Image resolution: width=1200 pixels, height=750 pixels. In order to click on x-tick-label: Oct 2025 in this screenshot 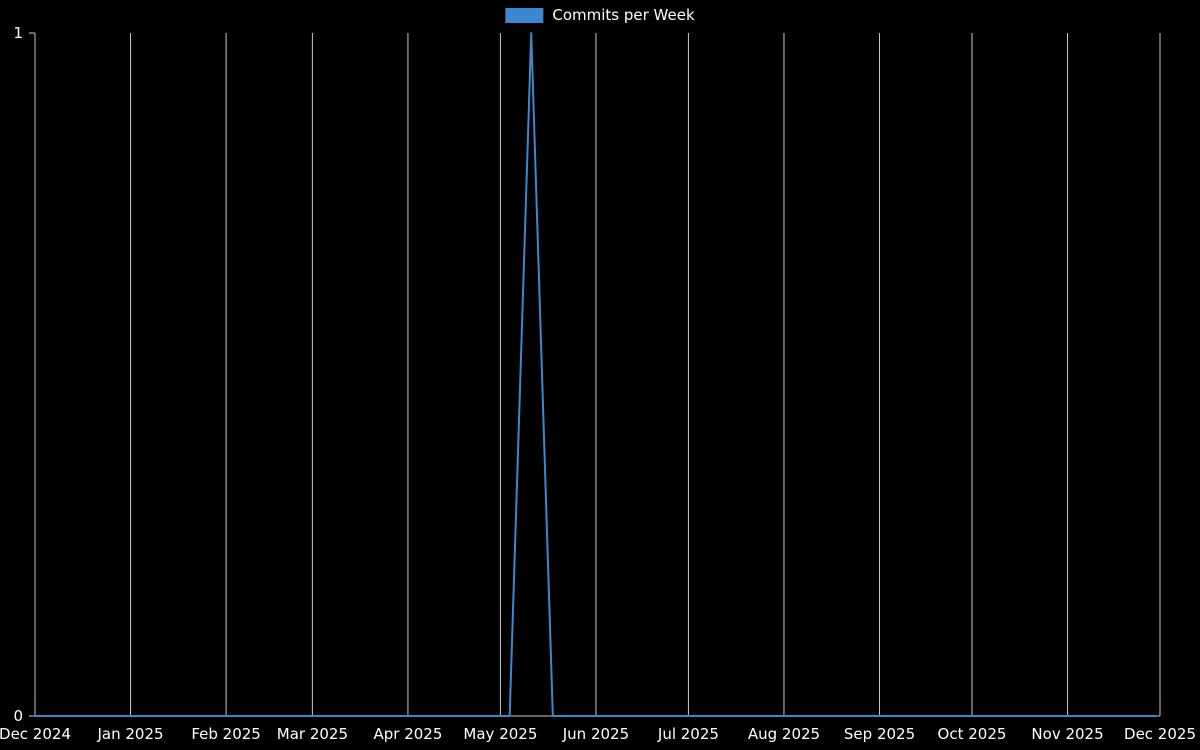, I will do `click(972, 734)`.